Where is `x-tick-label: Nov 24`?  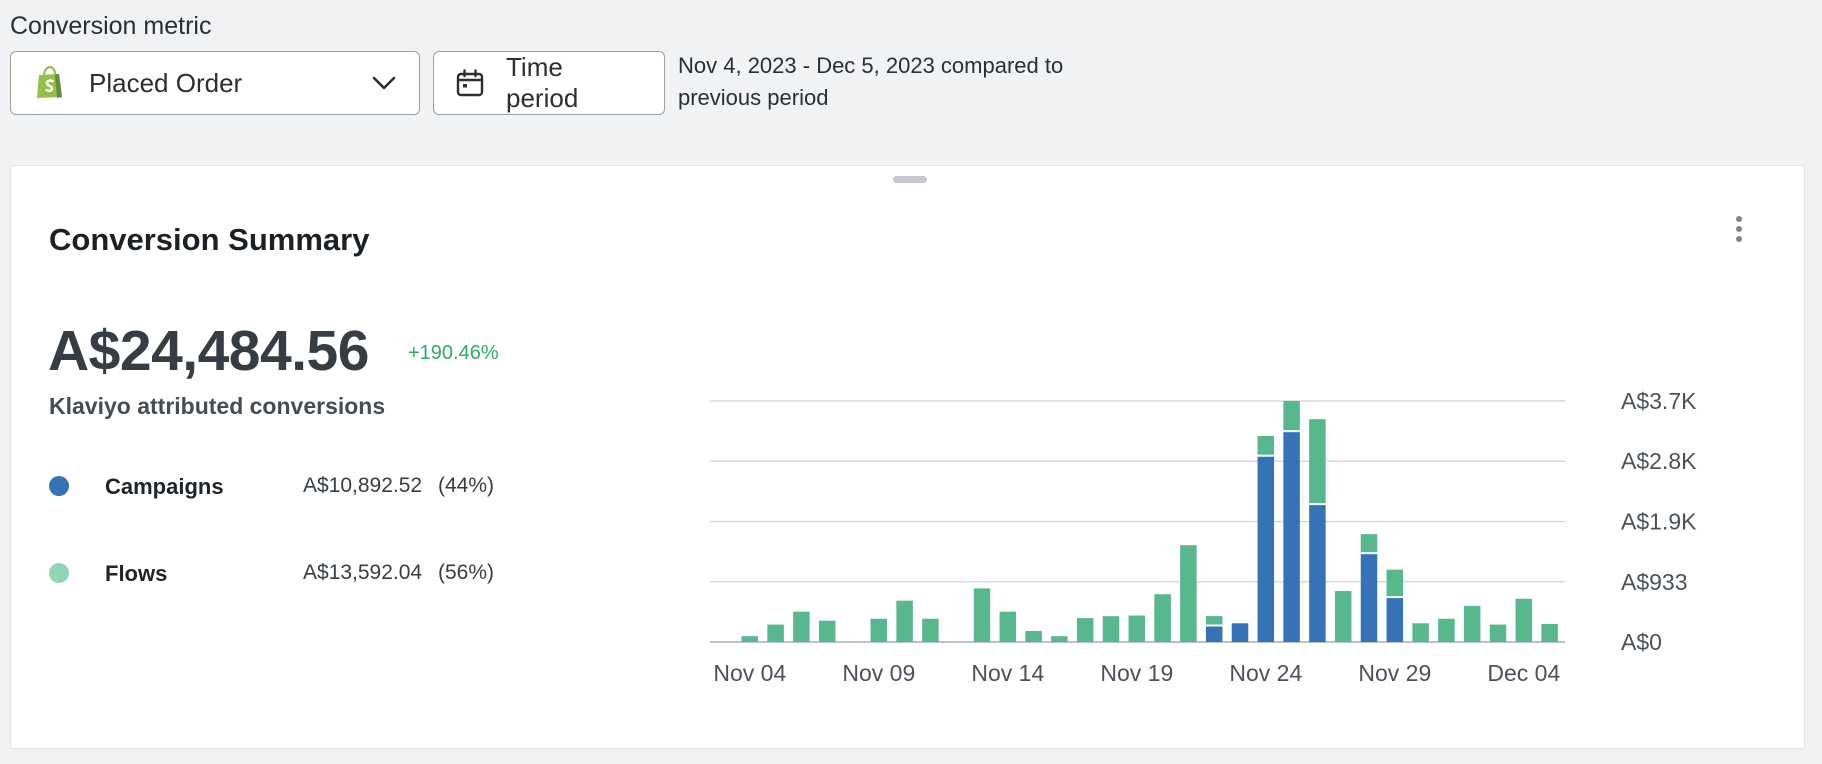
x-tick-label: Nov 24 is located at coordinates (1265, 673).